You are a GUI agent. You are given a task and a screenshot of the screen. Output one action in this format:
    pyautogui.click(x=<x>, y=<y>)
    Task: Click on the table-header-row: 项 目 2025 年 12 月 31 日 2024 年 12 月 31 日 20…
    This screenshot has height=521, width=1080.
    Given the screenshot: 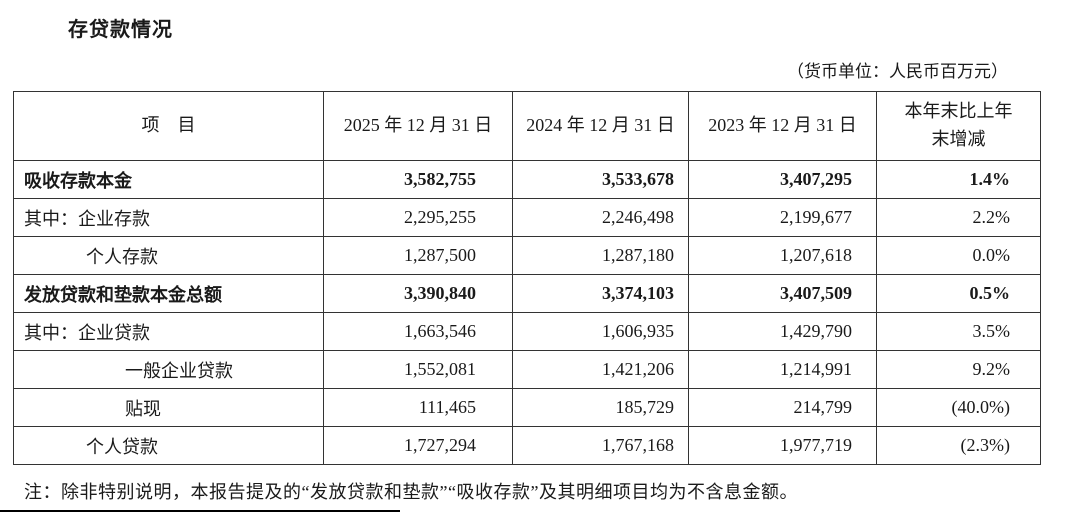 What is the action you would take?
    pyautogui.click(x=527, y=126)
    